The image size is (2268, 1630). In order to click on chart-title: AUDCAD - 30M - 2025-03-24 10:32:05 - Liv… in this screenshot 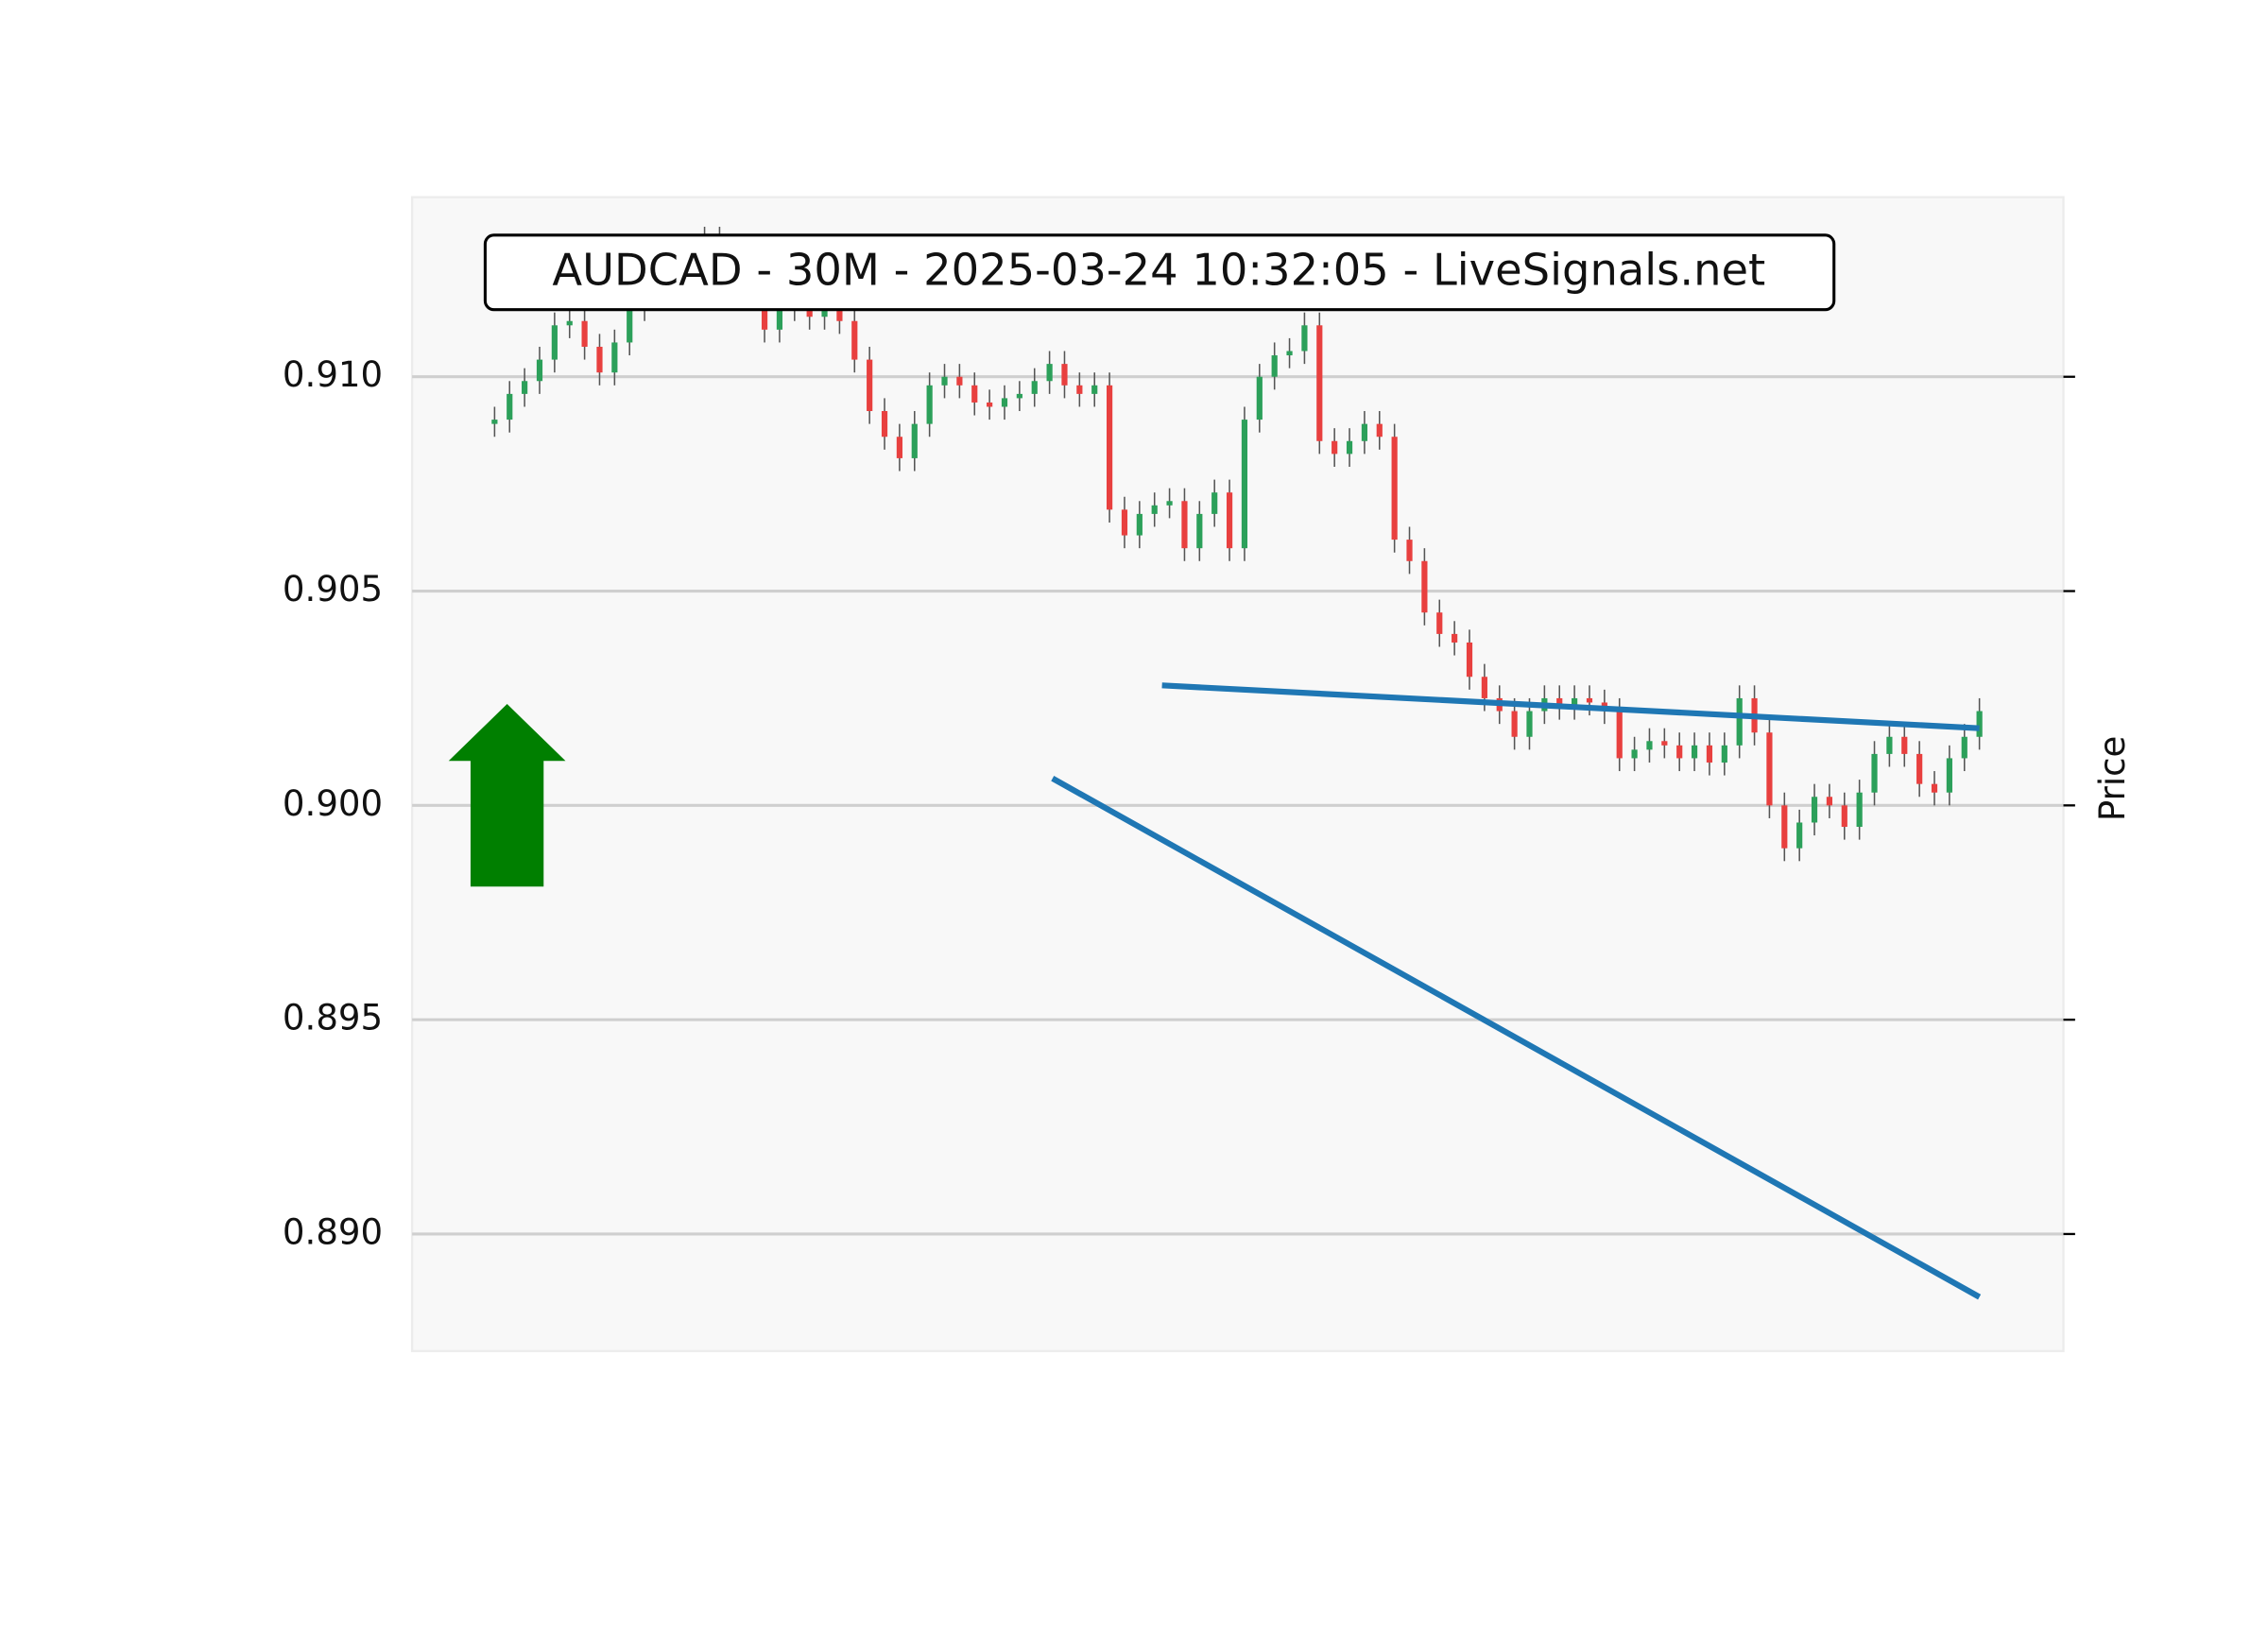, I will do `click(1158, 271)`.